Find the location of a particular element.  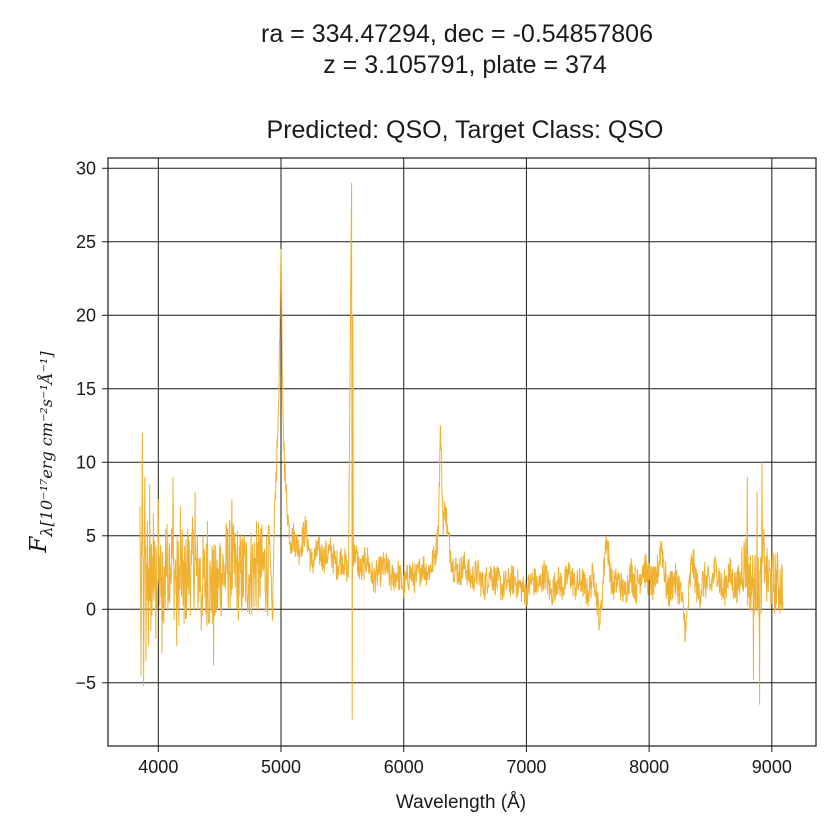

svg-text: Fλ[10⁻¹⁷erg cm⁻²s⁻¹Å⁻¹] is located at coordinates (41, 452).